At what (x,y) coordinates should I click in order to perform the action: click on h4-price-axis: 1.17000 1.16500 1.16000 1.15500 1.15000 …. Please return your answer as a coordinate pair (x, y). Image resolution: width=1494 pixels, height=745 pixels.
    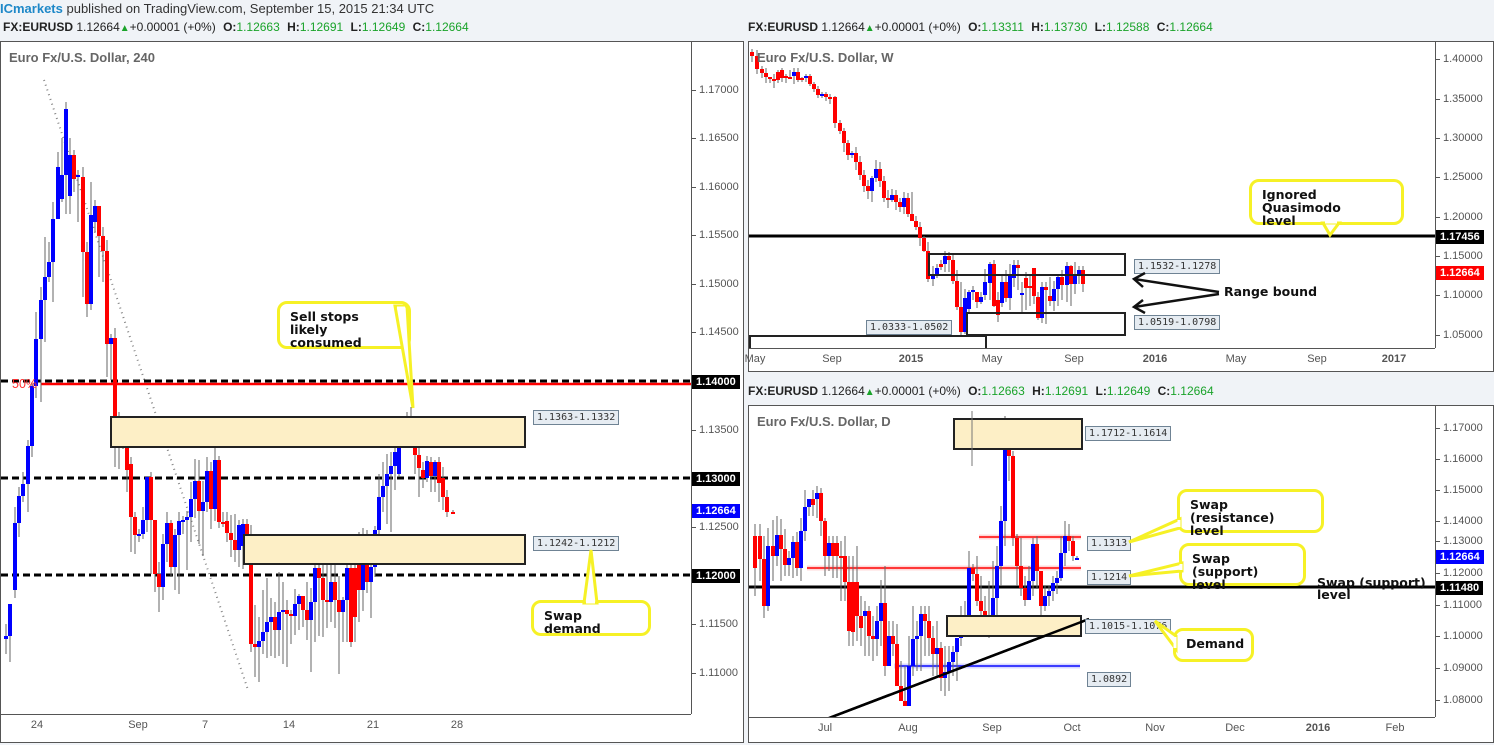
    Looking at the image, I should click on (717, 378).